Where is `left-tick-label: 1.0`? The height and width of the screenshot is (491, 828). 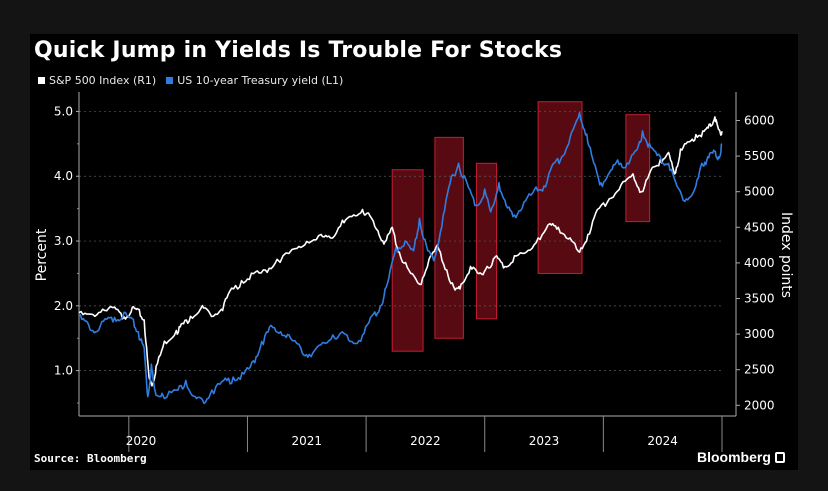 left-tick-label: 1.0 is located at coordinates (63, 371).